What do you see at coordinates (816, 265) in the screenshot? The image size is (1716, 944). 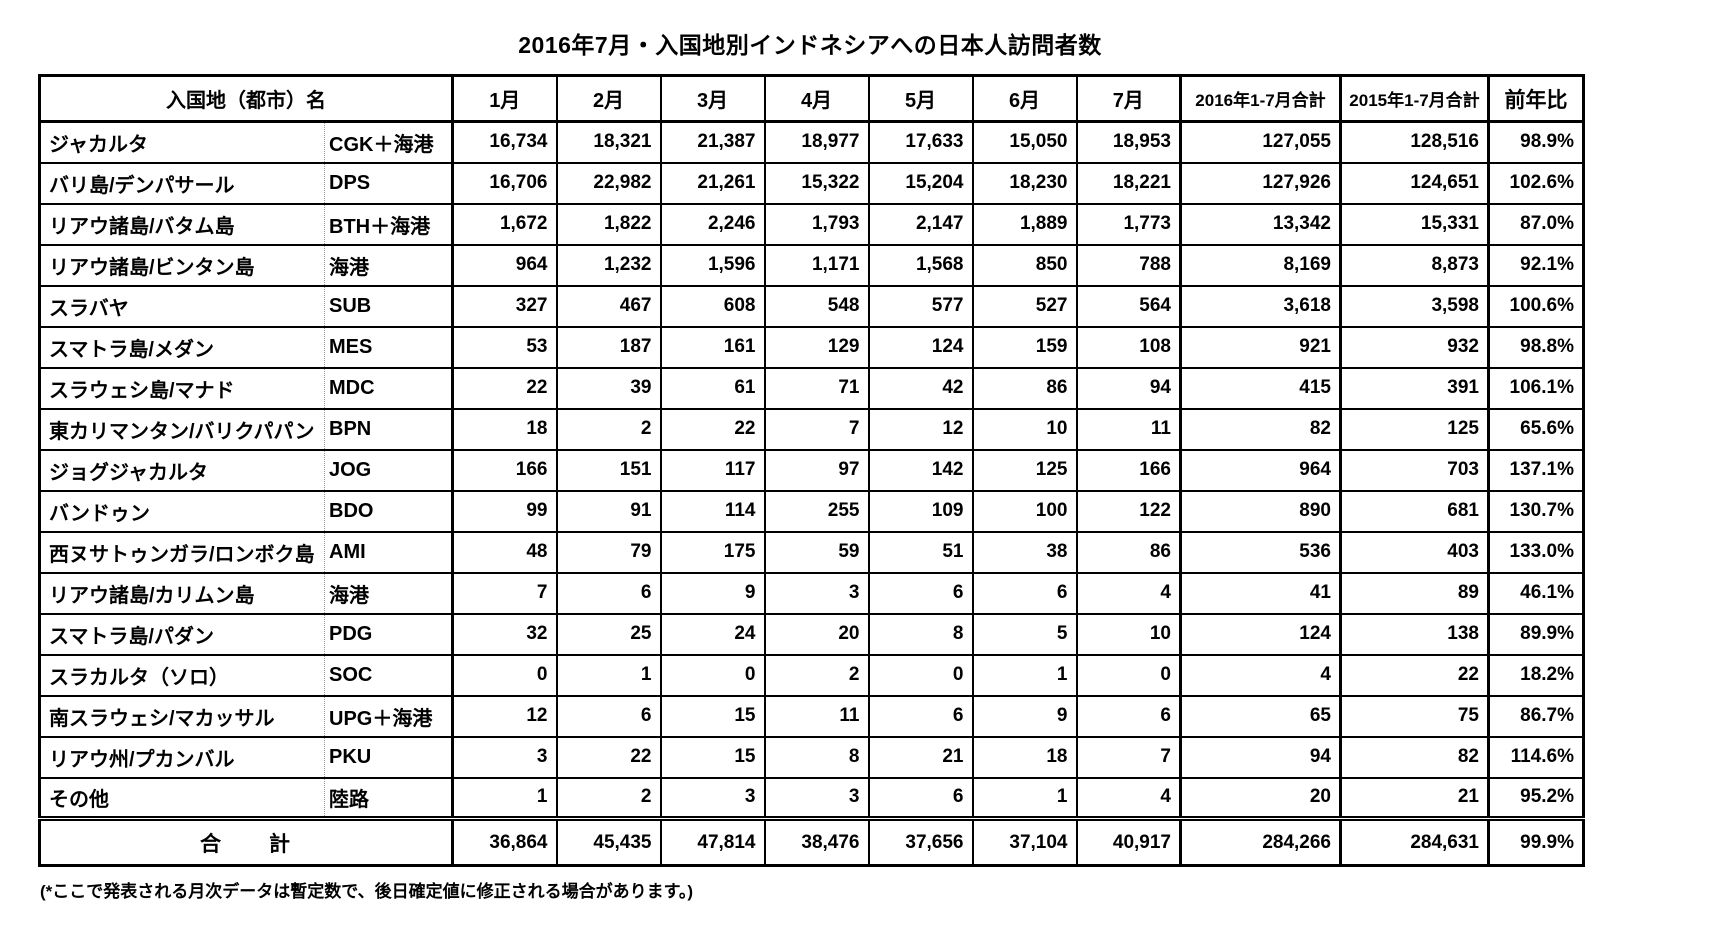 I see `month-apr-value: 1,171` at bounding box center [816, 265].